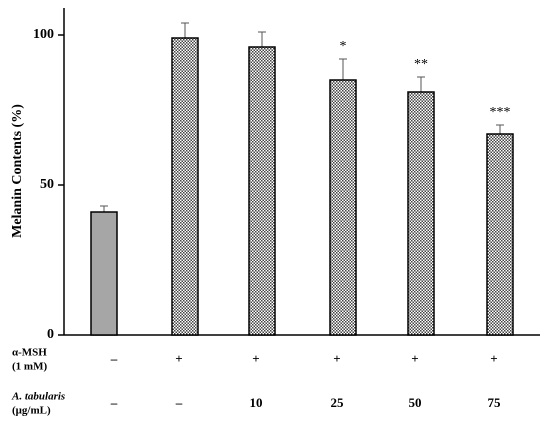  What do you see at coordinates (29, 367) in the screenshot?
I see `row-label: (1 mM)` at bounding box center [29, 367].